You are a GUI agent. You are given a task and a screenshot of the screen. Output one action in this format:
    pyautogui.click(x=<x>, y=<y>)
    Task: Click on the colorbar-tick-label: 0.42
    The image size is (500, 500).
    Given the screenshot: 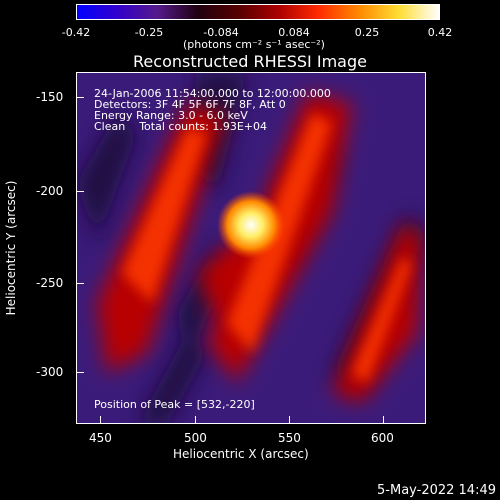 What is the action you would take?
    pyautogui.click(x=440, y=32)
    